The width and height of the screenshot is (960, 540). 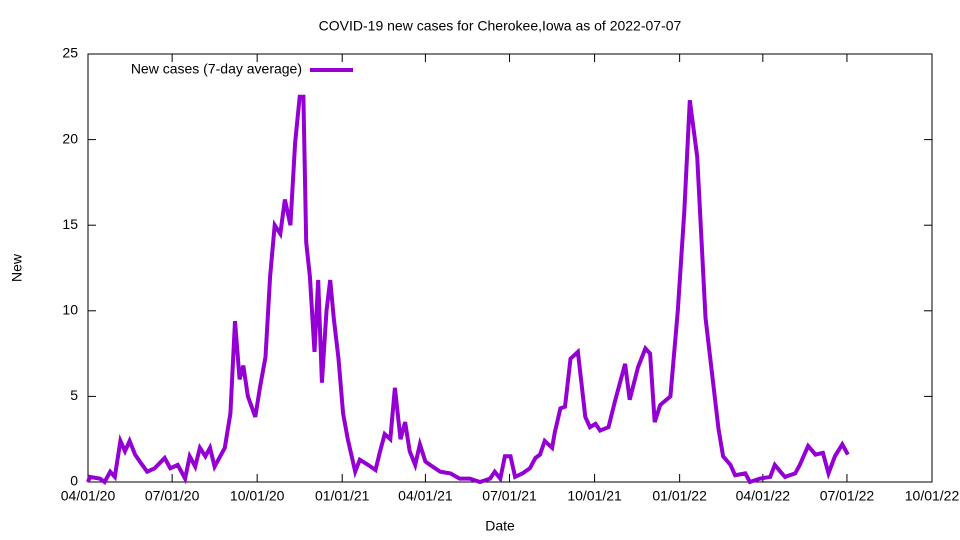 I want to click on x-tick-label: 01/01/21, so click(x=342, y=496).